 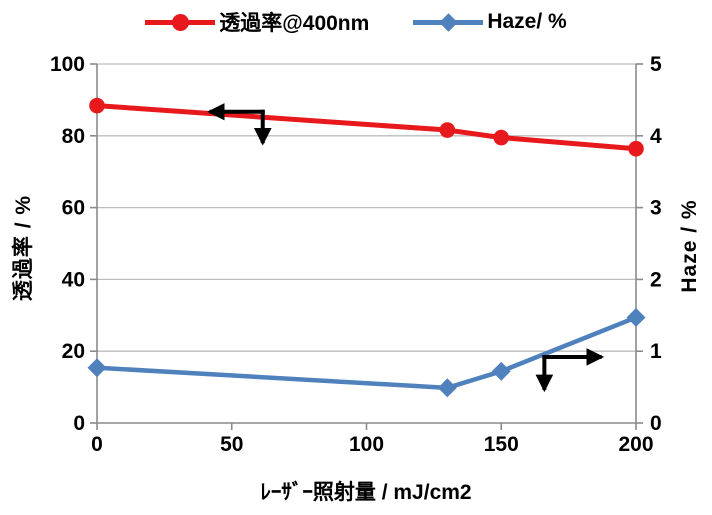 I want to click on line-circle-marker-icon, so click(x=180, y=22).